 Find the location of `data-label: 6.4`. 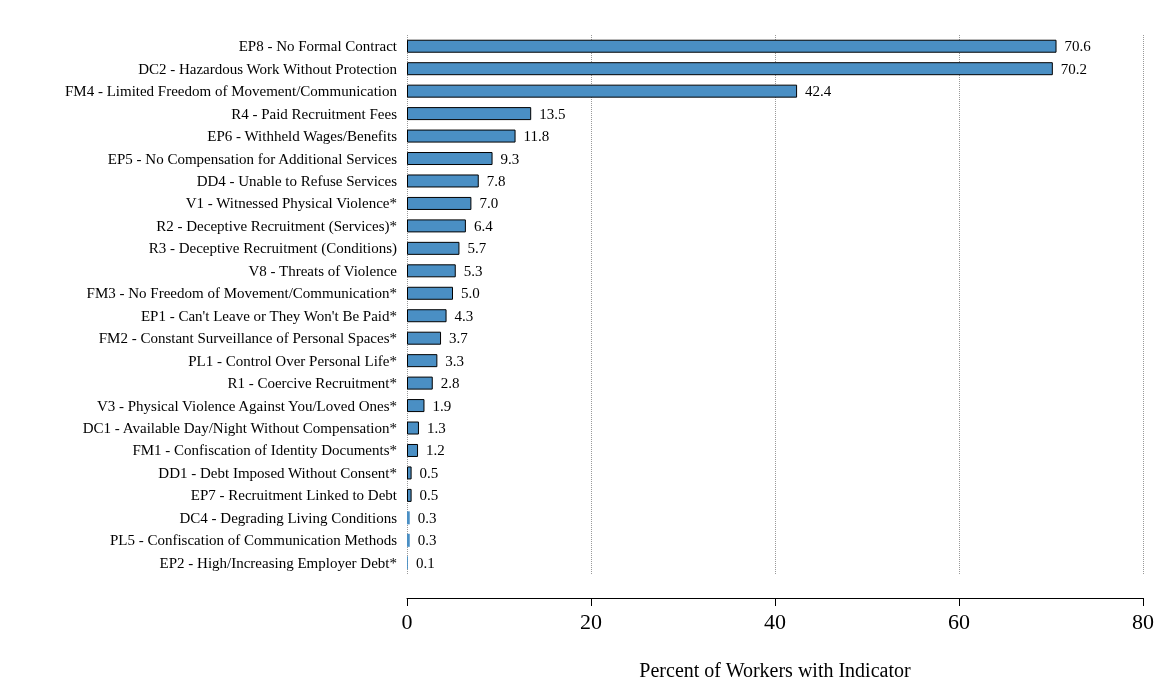

data-label: 6.4 is located at coordinates (483, 225).